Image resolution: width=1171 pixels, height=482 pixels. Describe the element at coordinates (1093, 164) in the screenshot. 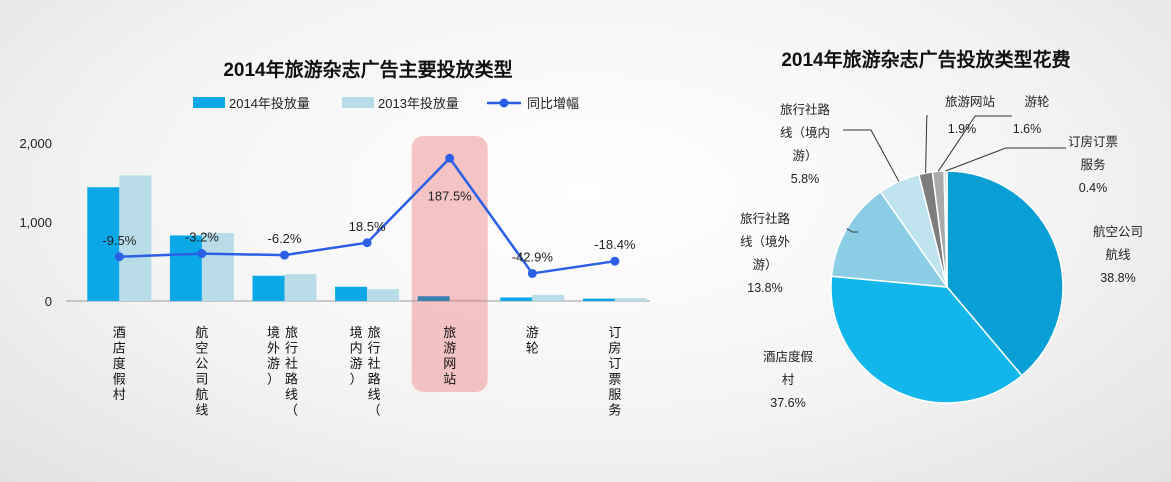

I see `pie-slice-name: 订房订票服务 0.4%` at that location.